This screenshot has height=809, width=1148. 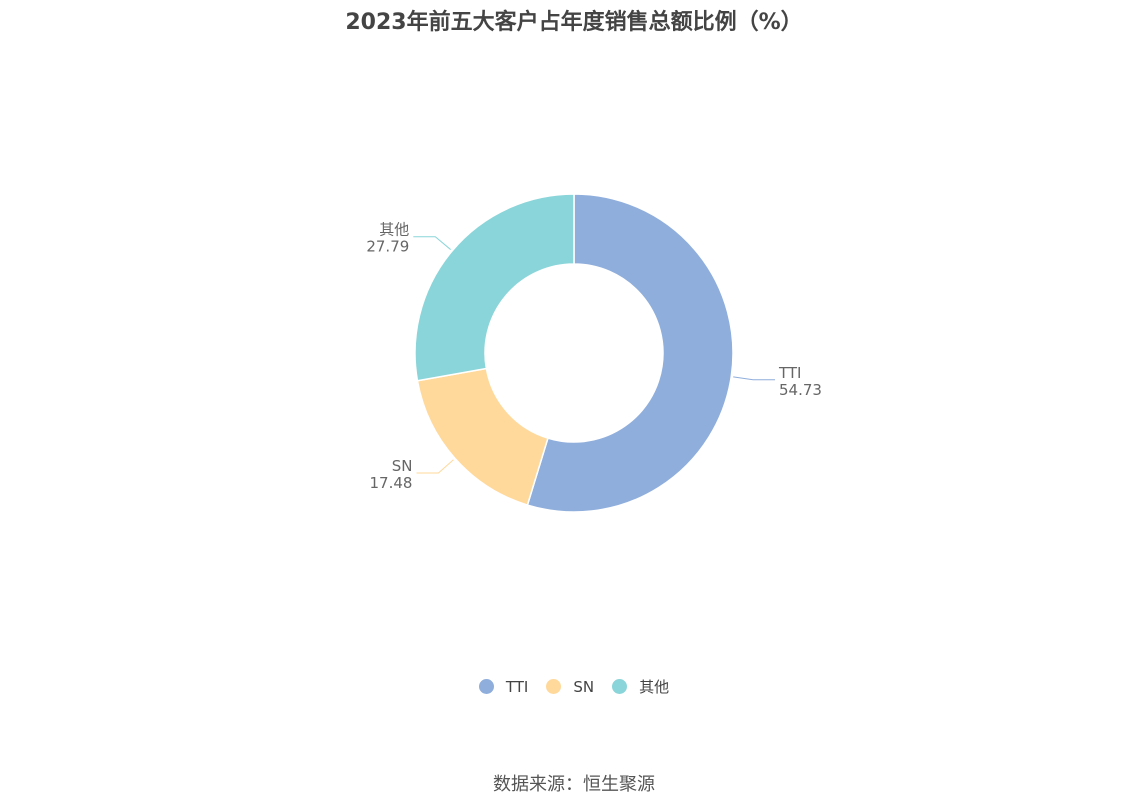 I want to click on slice-label-name: SN, so click(x=402, y=466).